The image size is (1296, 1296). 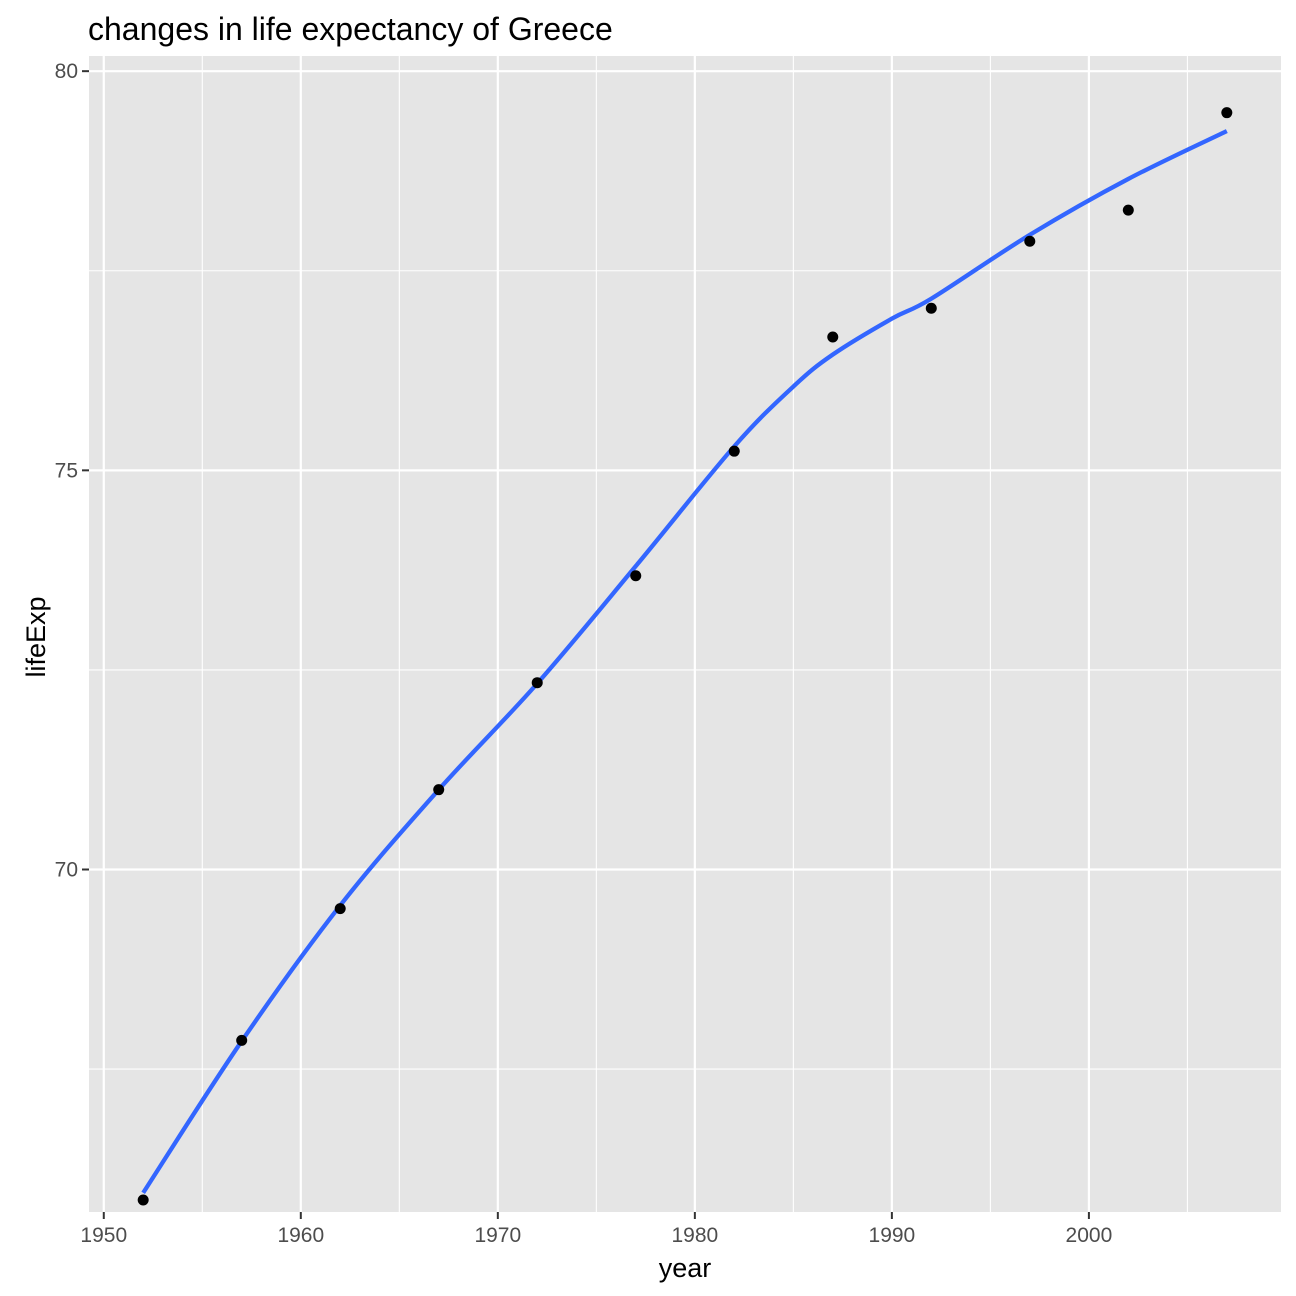 I want to click on x-tick-label: 2000, so click(x=1089, y=1235).